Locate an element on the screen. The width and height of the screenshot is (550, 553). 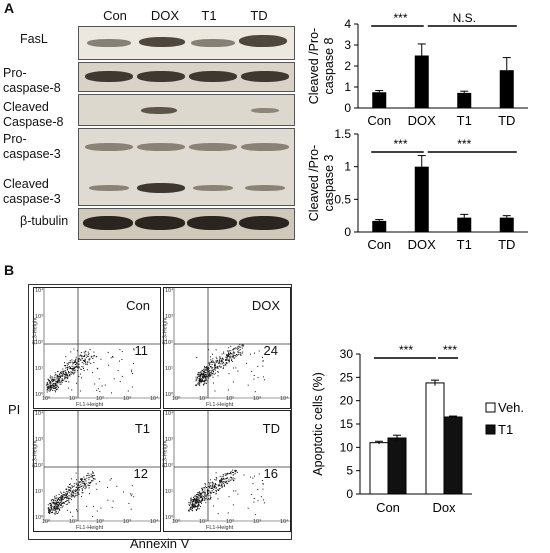
flow-y-tick: 10³ is located at coordinates (39, 317).